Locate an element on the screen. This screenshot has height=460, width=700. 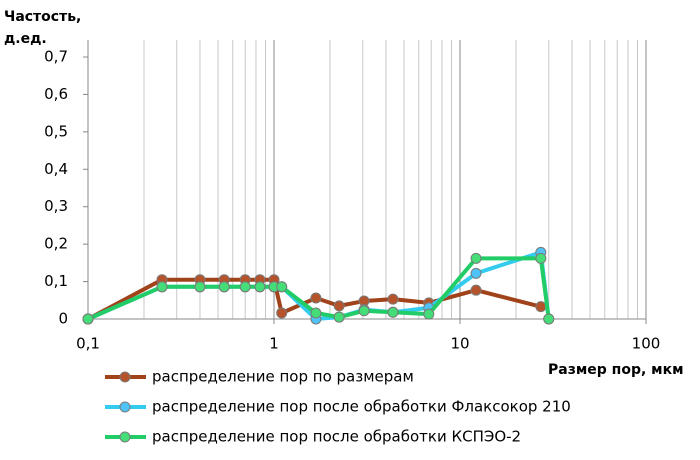
x-tick-label: 10 is located at coordinates (459, 344).